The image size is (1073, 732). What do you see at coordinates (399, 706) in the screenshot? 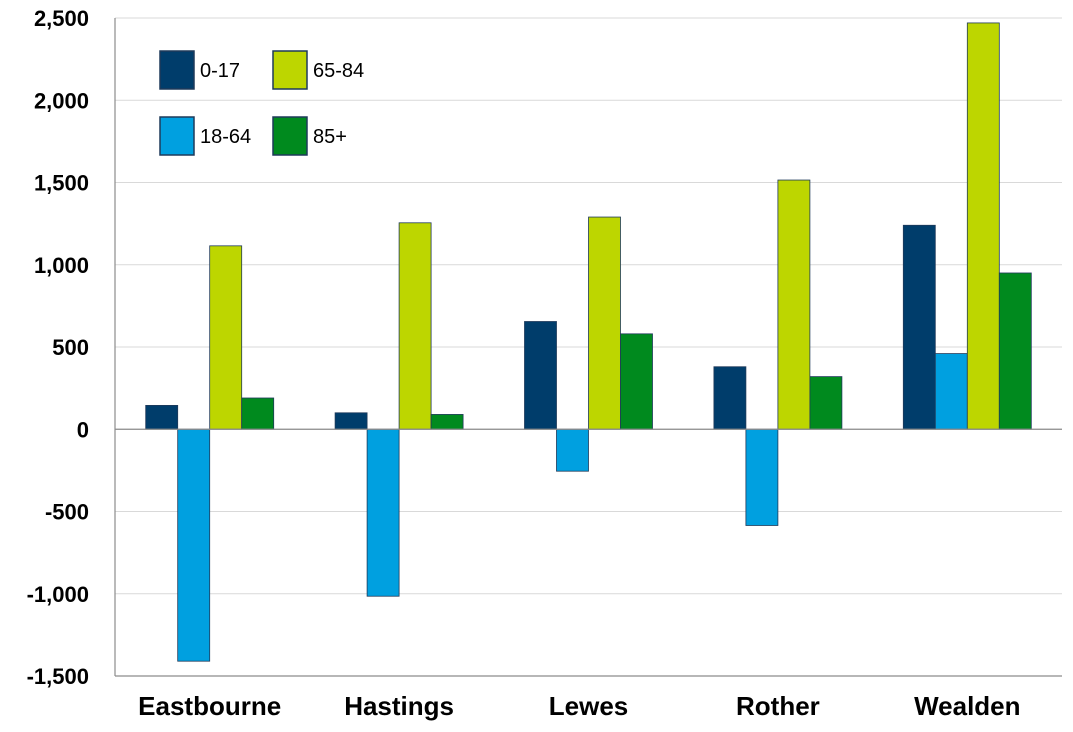
I see `x-tick-label: Hastings` at bounding box center [399, 706].